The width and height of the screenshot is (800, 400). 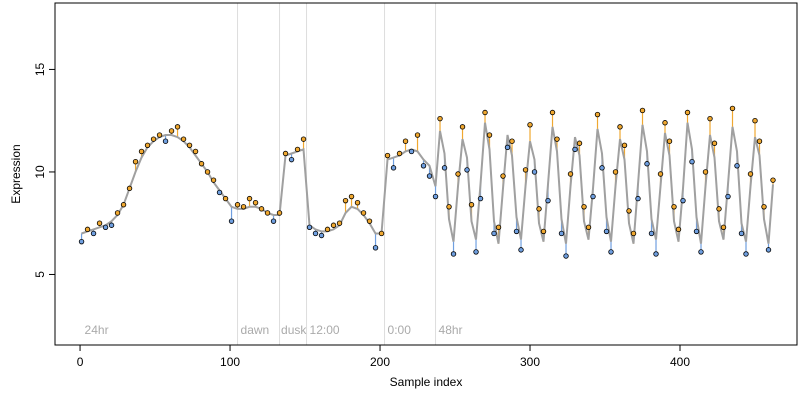 What do you see at coordinates (325, 330) in the screenshot?
I see `annotation: 12:00` at bounding box center [325, 330].